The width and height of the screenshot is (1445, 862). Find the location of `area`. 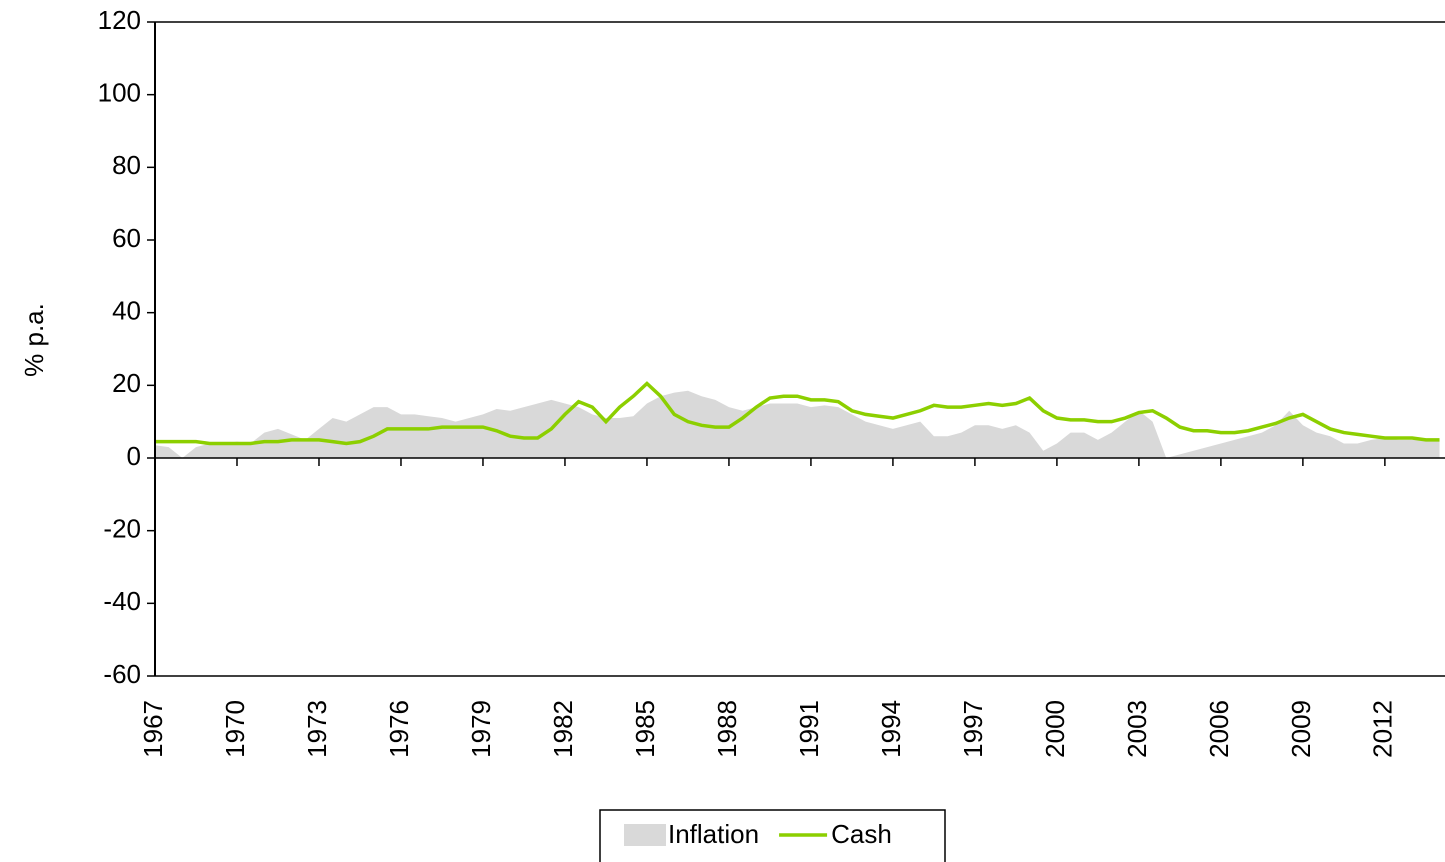

area is located at coordinates (797, 424).